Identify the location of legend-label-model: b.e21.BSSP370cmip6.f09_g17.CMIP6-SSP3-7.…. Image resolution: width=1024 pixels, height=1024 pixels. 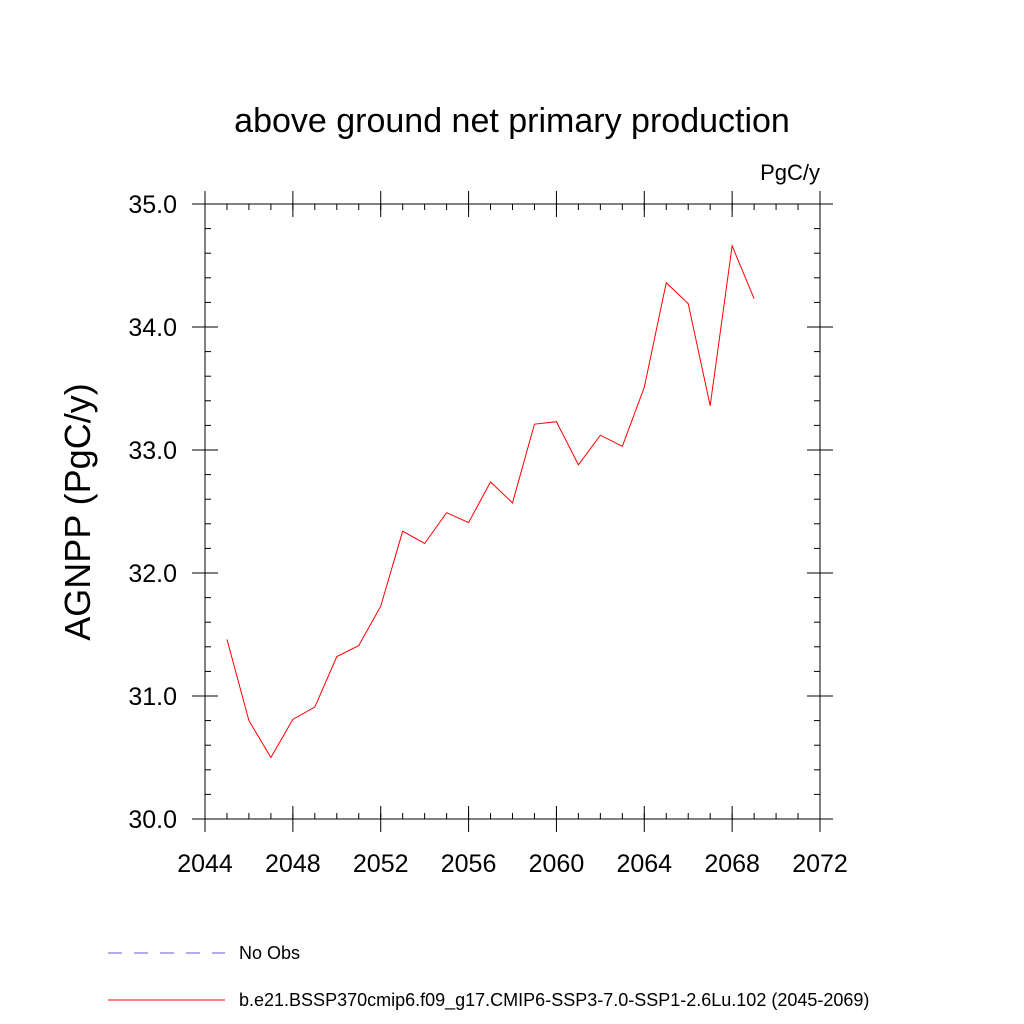
(554, 1000).